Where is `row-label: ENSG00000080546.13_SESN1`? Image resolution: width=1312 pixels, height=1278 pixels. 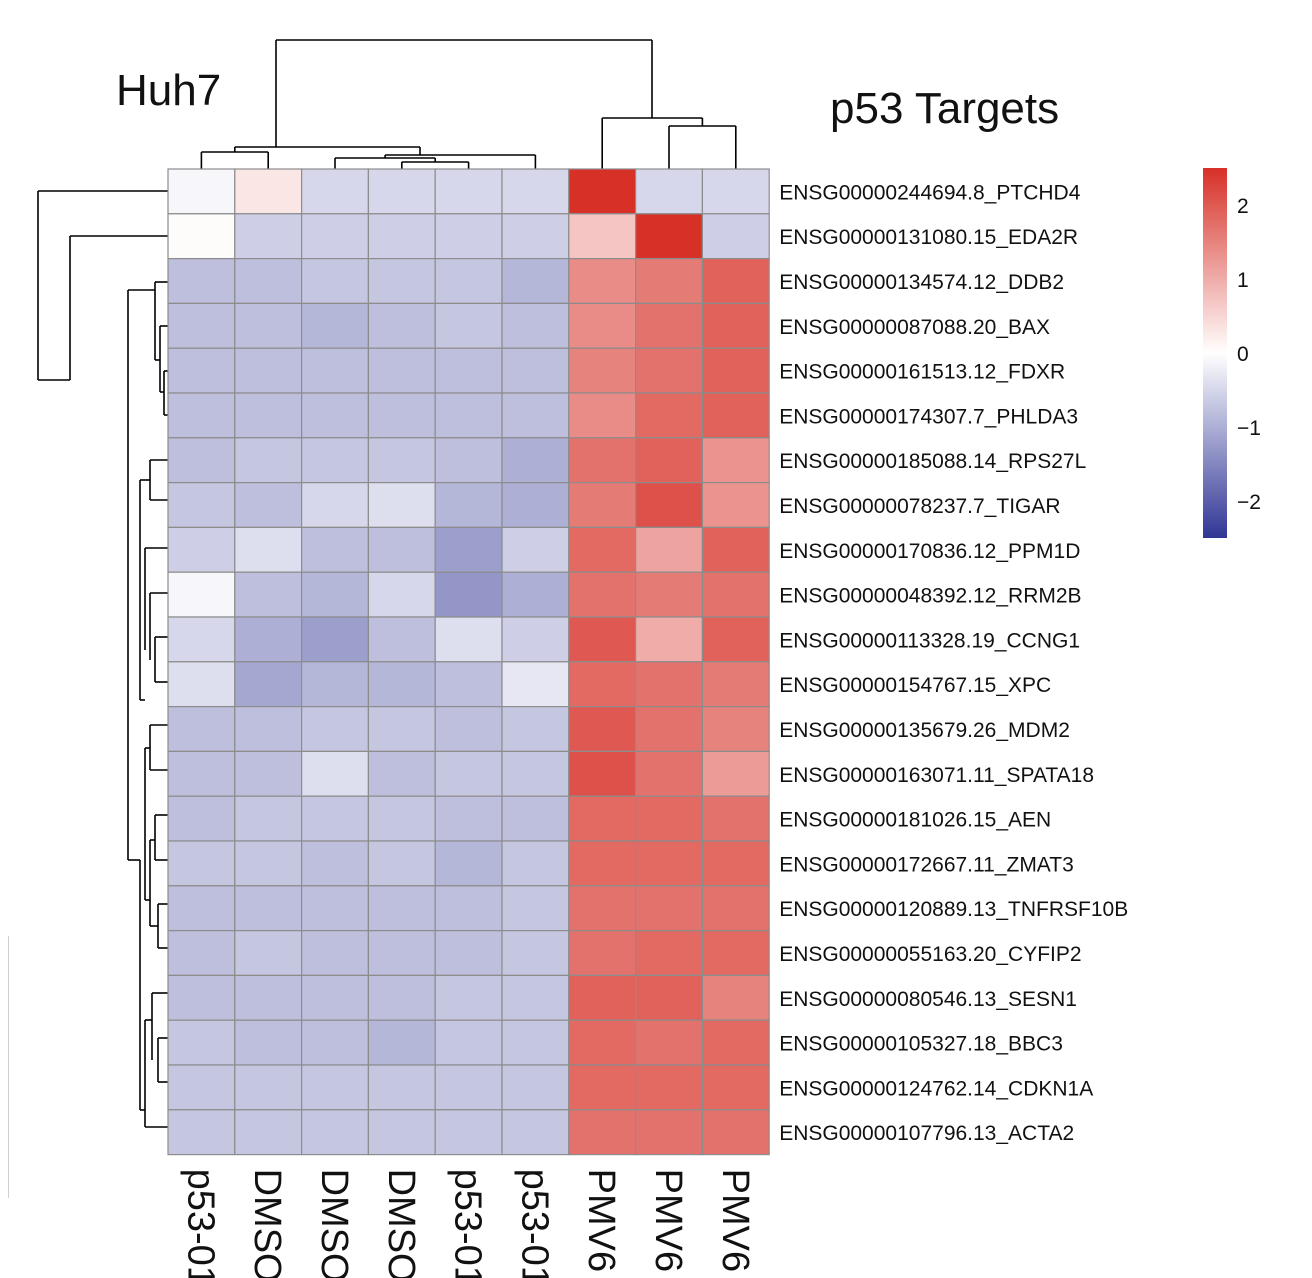
row-label: ENSG00000080546.13_SESN1 is located at coordinates (928, 999).